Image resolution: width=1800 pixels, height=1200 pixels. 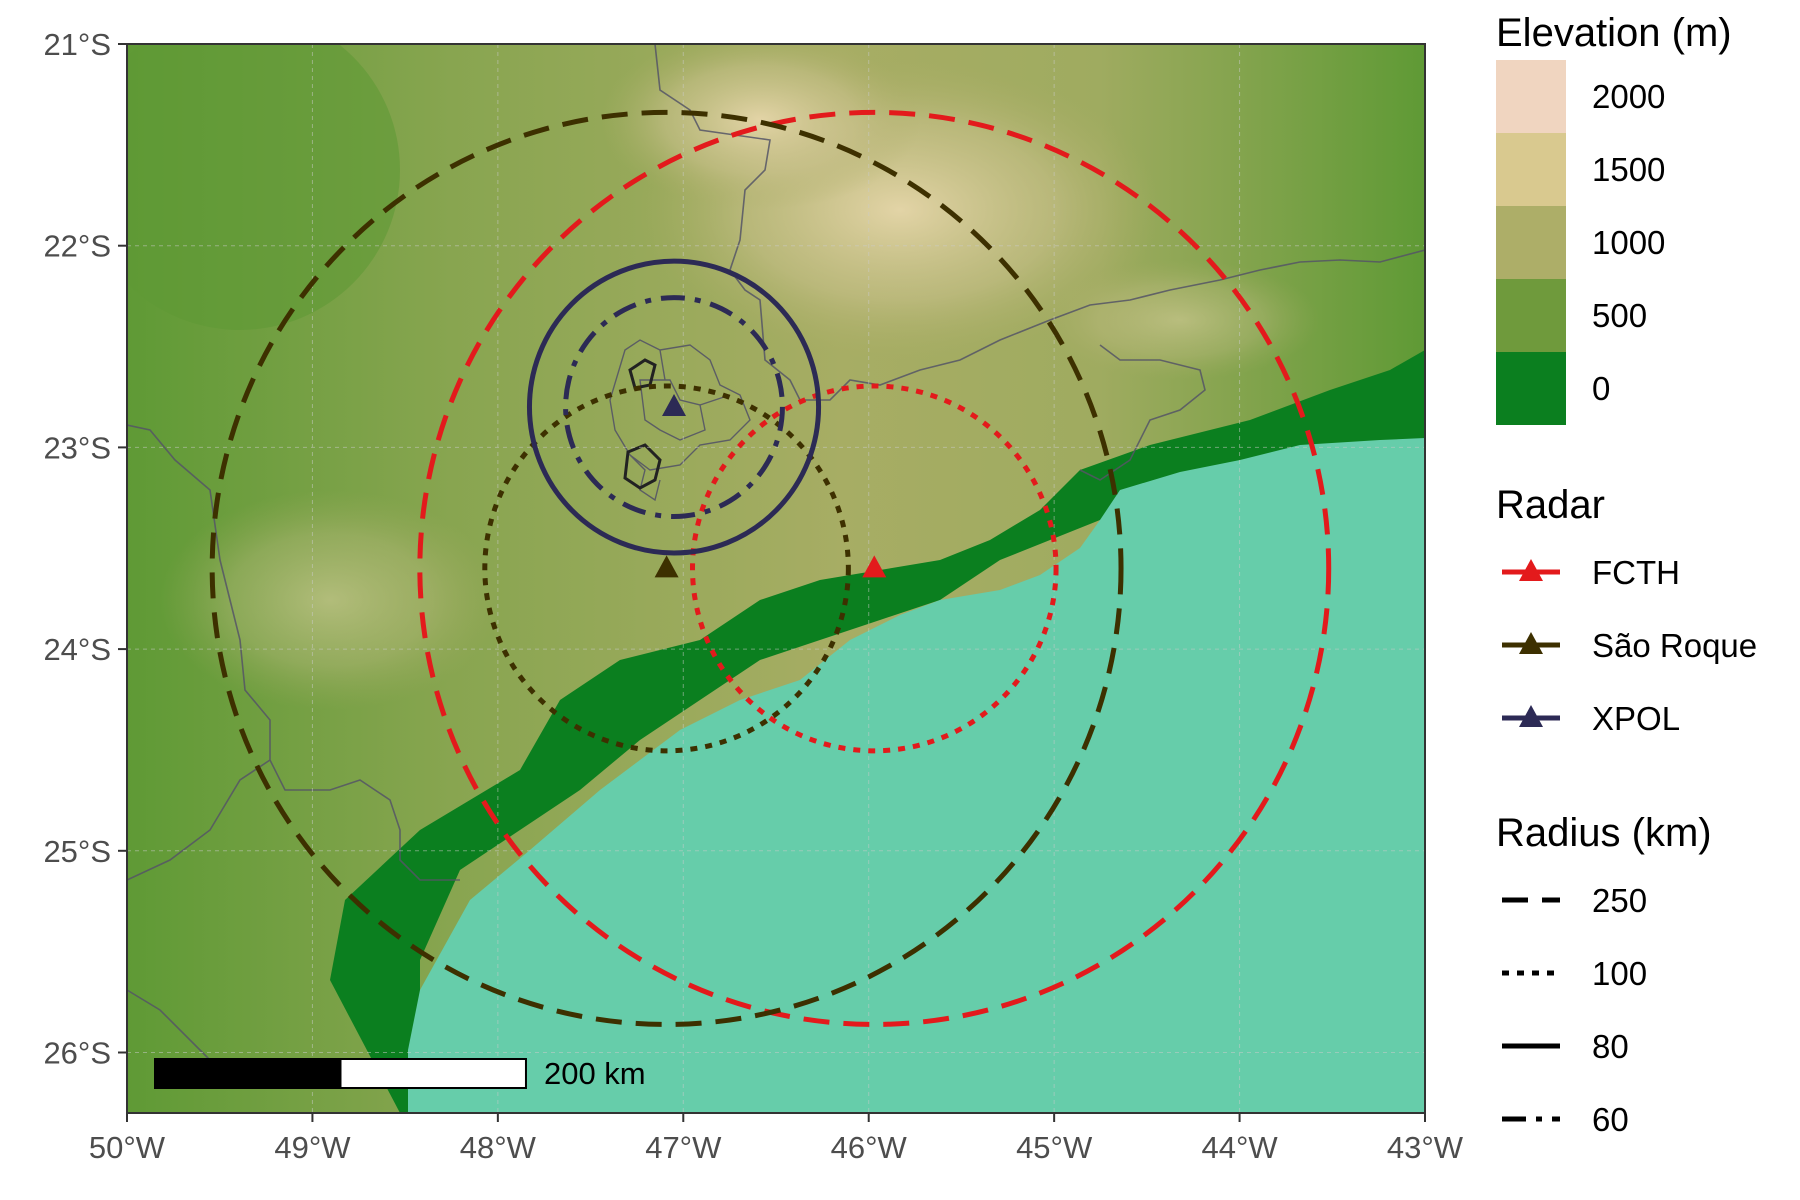 What do you see at coordinates (248, 1073) in the screenshot?
I see `scale-bar-black-segment` at bounding box center [248, 1073].